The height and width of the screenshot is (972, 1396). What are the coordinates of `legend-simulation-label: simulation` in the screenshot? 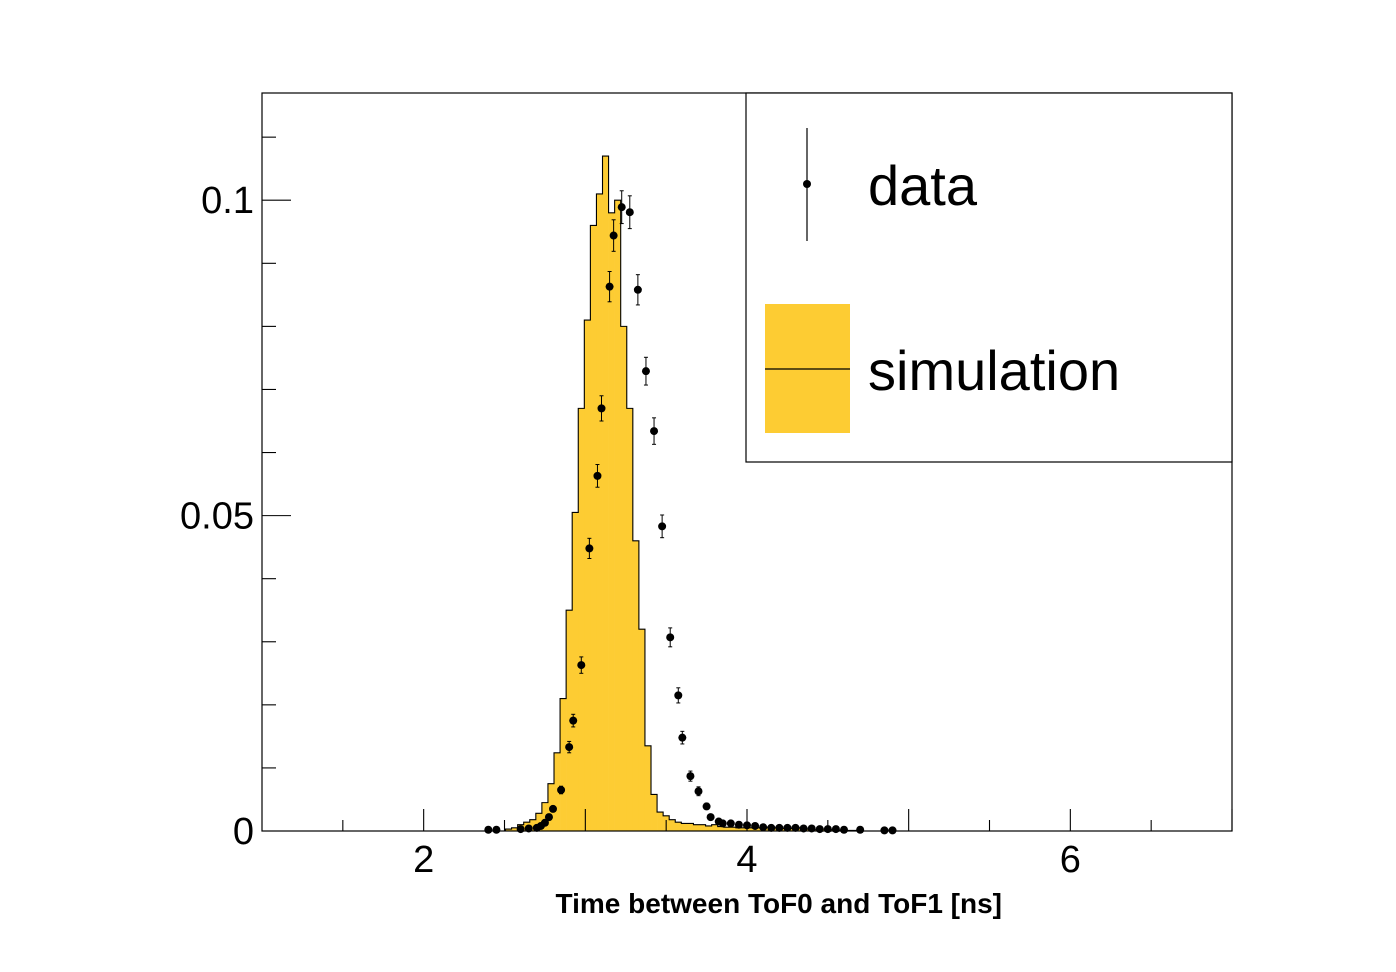 It's located at (994, 370).